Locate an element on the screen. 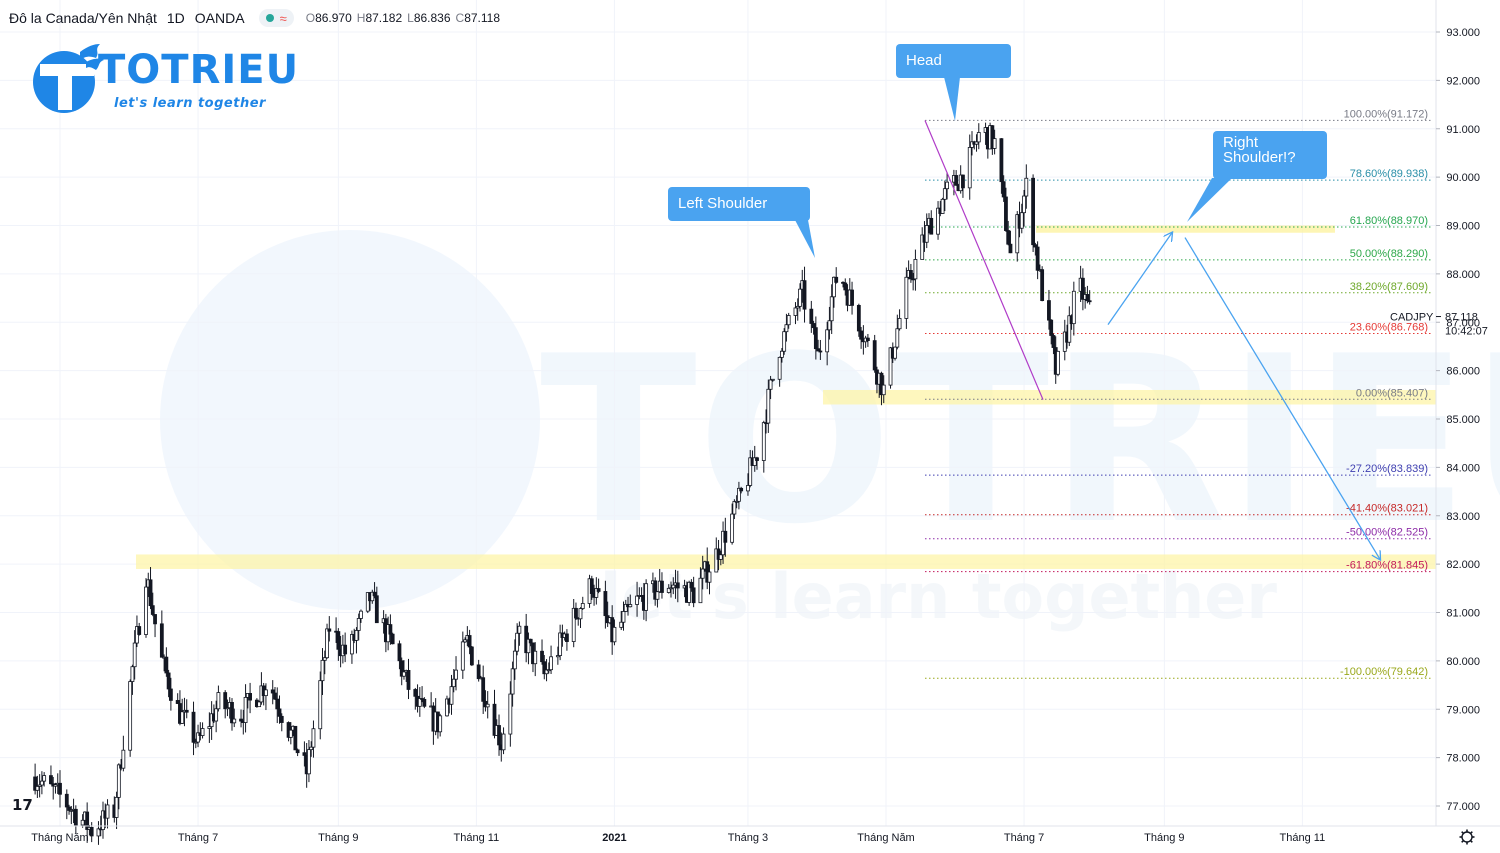  time-tick-label: Tháng Năm is located at coordinates (59, 838).